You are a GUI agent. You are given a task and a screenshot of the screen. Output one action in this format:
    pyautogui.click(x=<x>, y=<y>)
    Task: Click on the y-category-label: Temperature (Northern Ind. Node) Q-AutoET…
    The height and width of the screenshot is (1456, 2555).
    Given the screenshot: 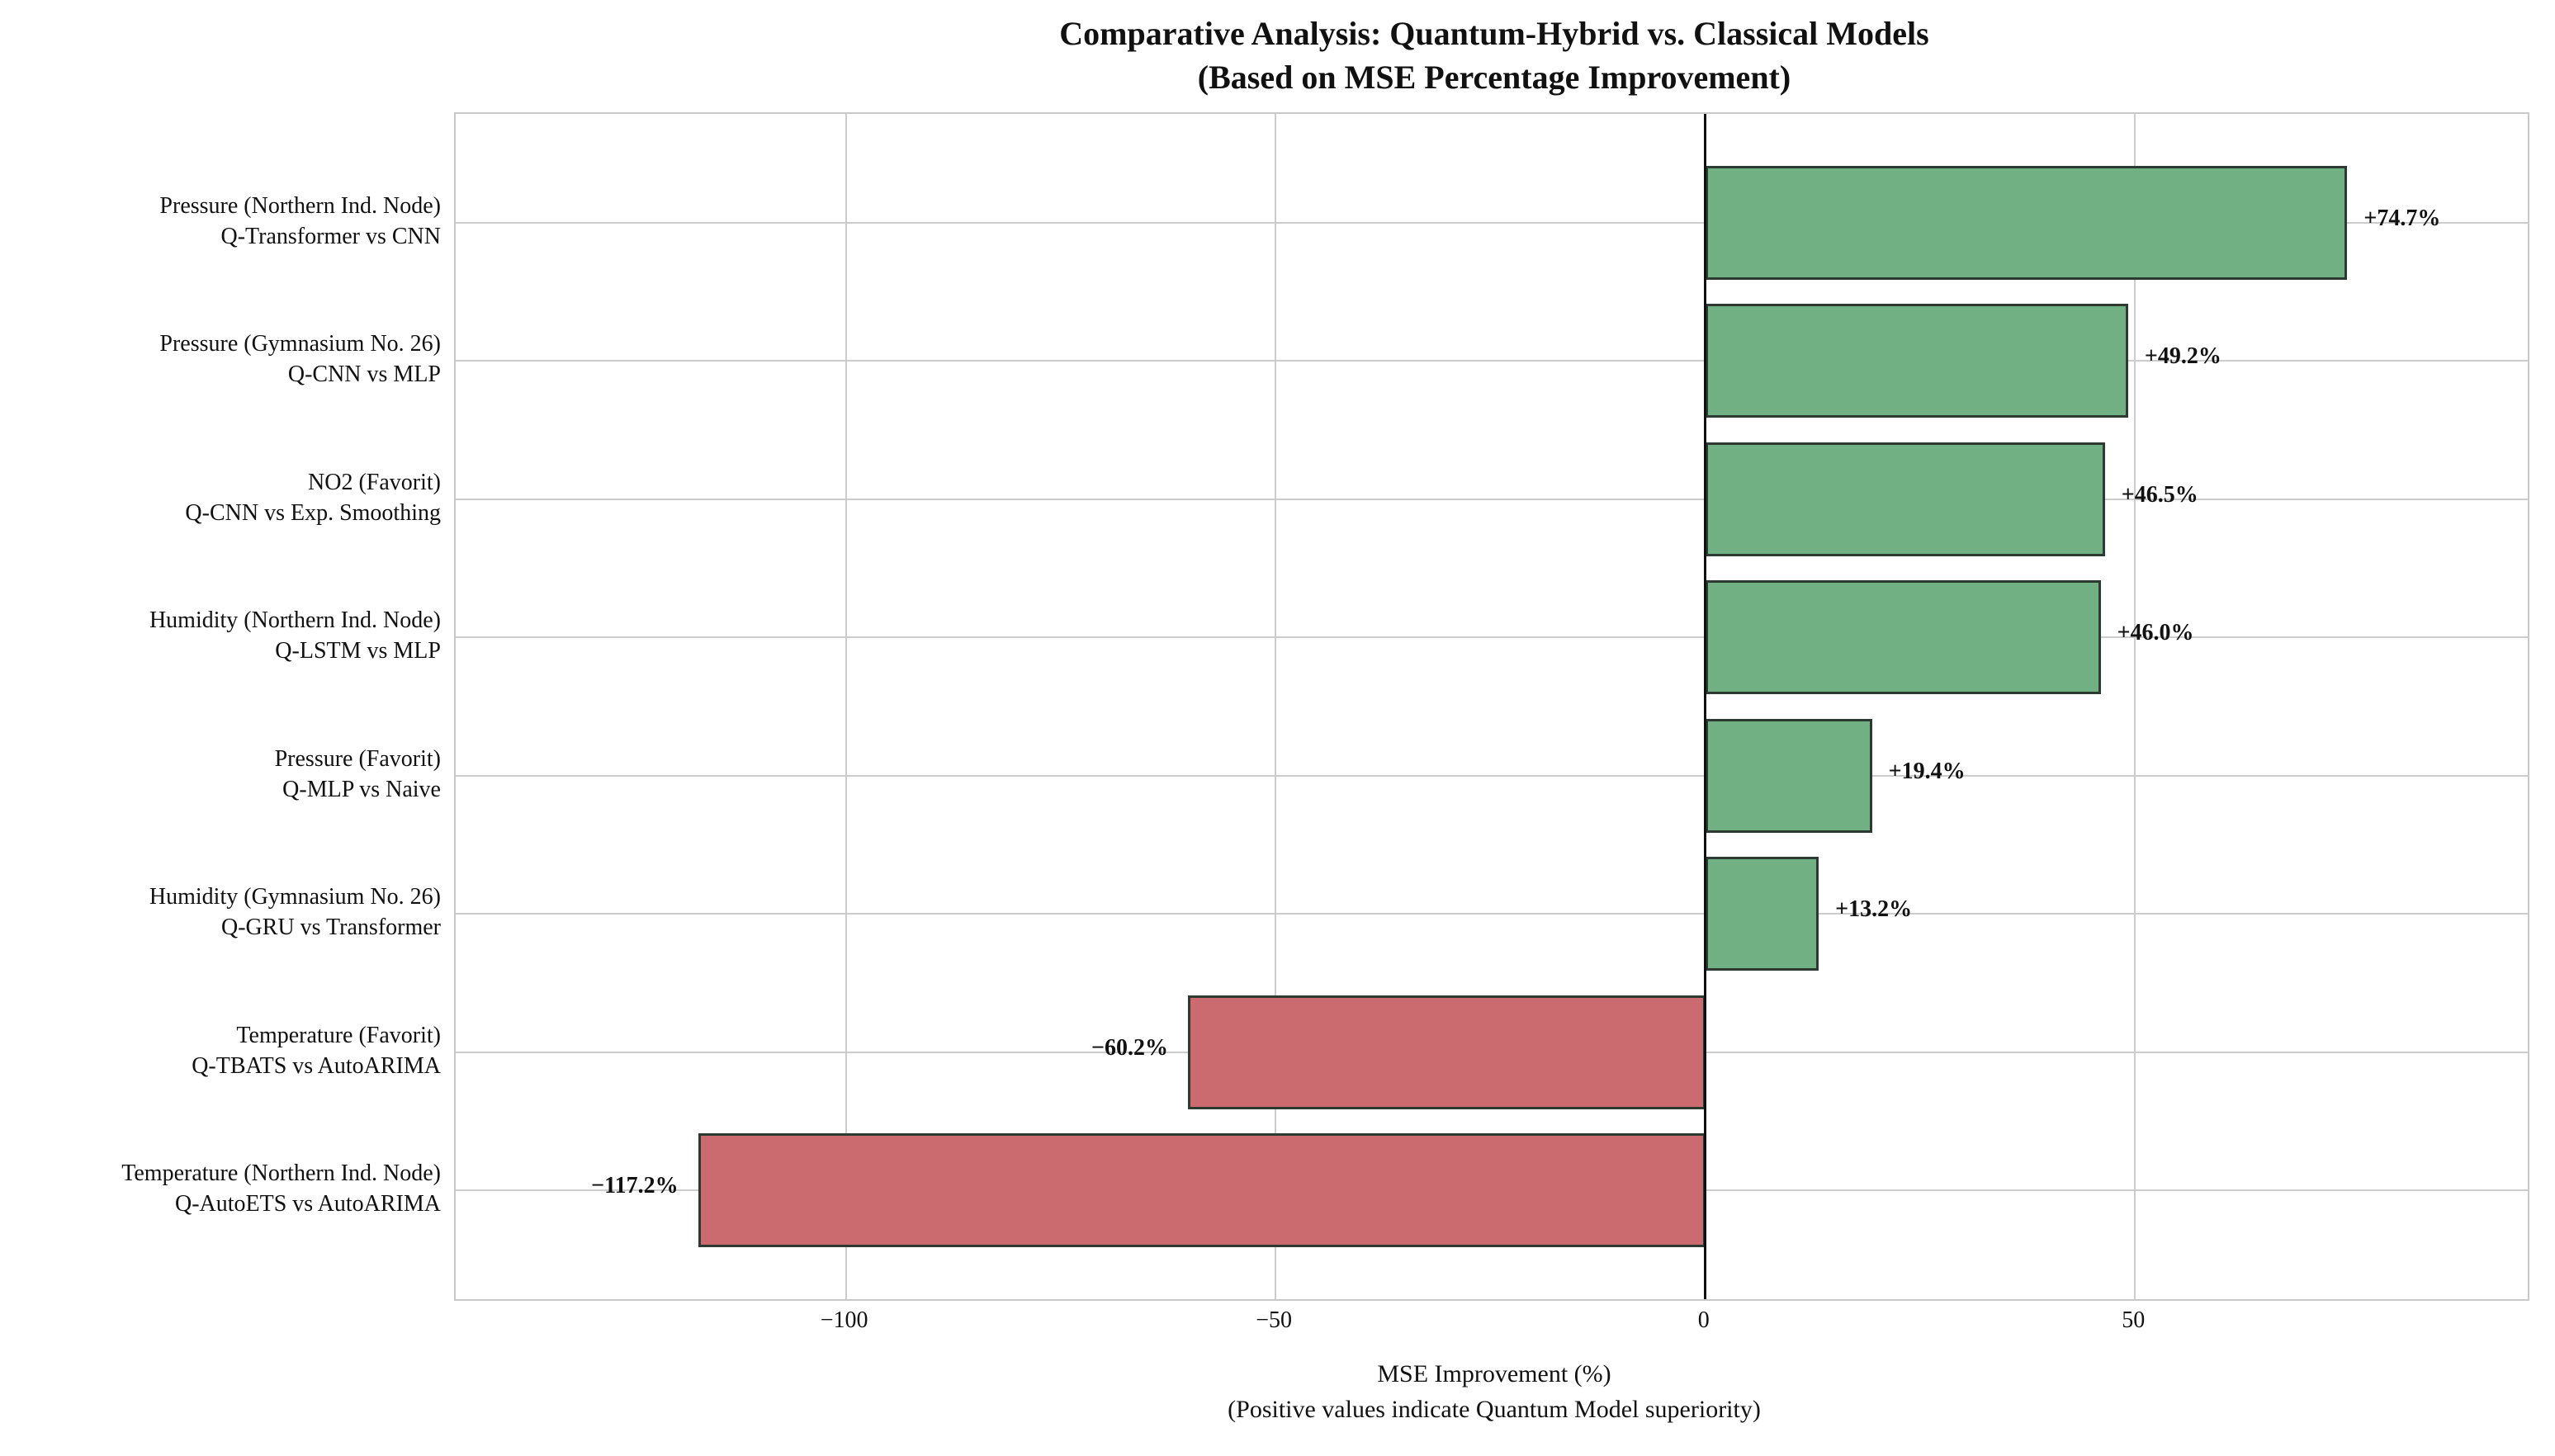 What is the action you would take?
    pyautogui.click(x=223, y=1188)
    